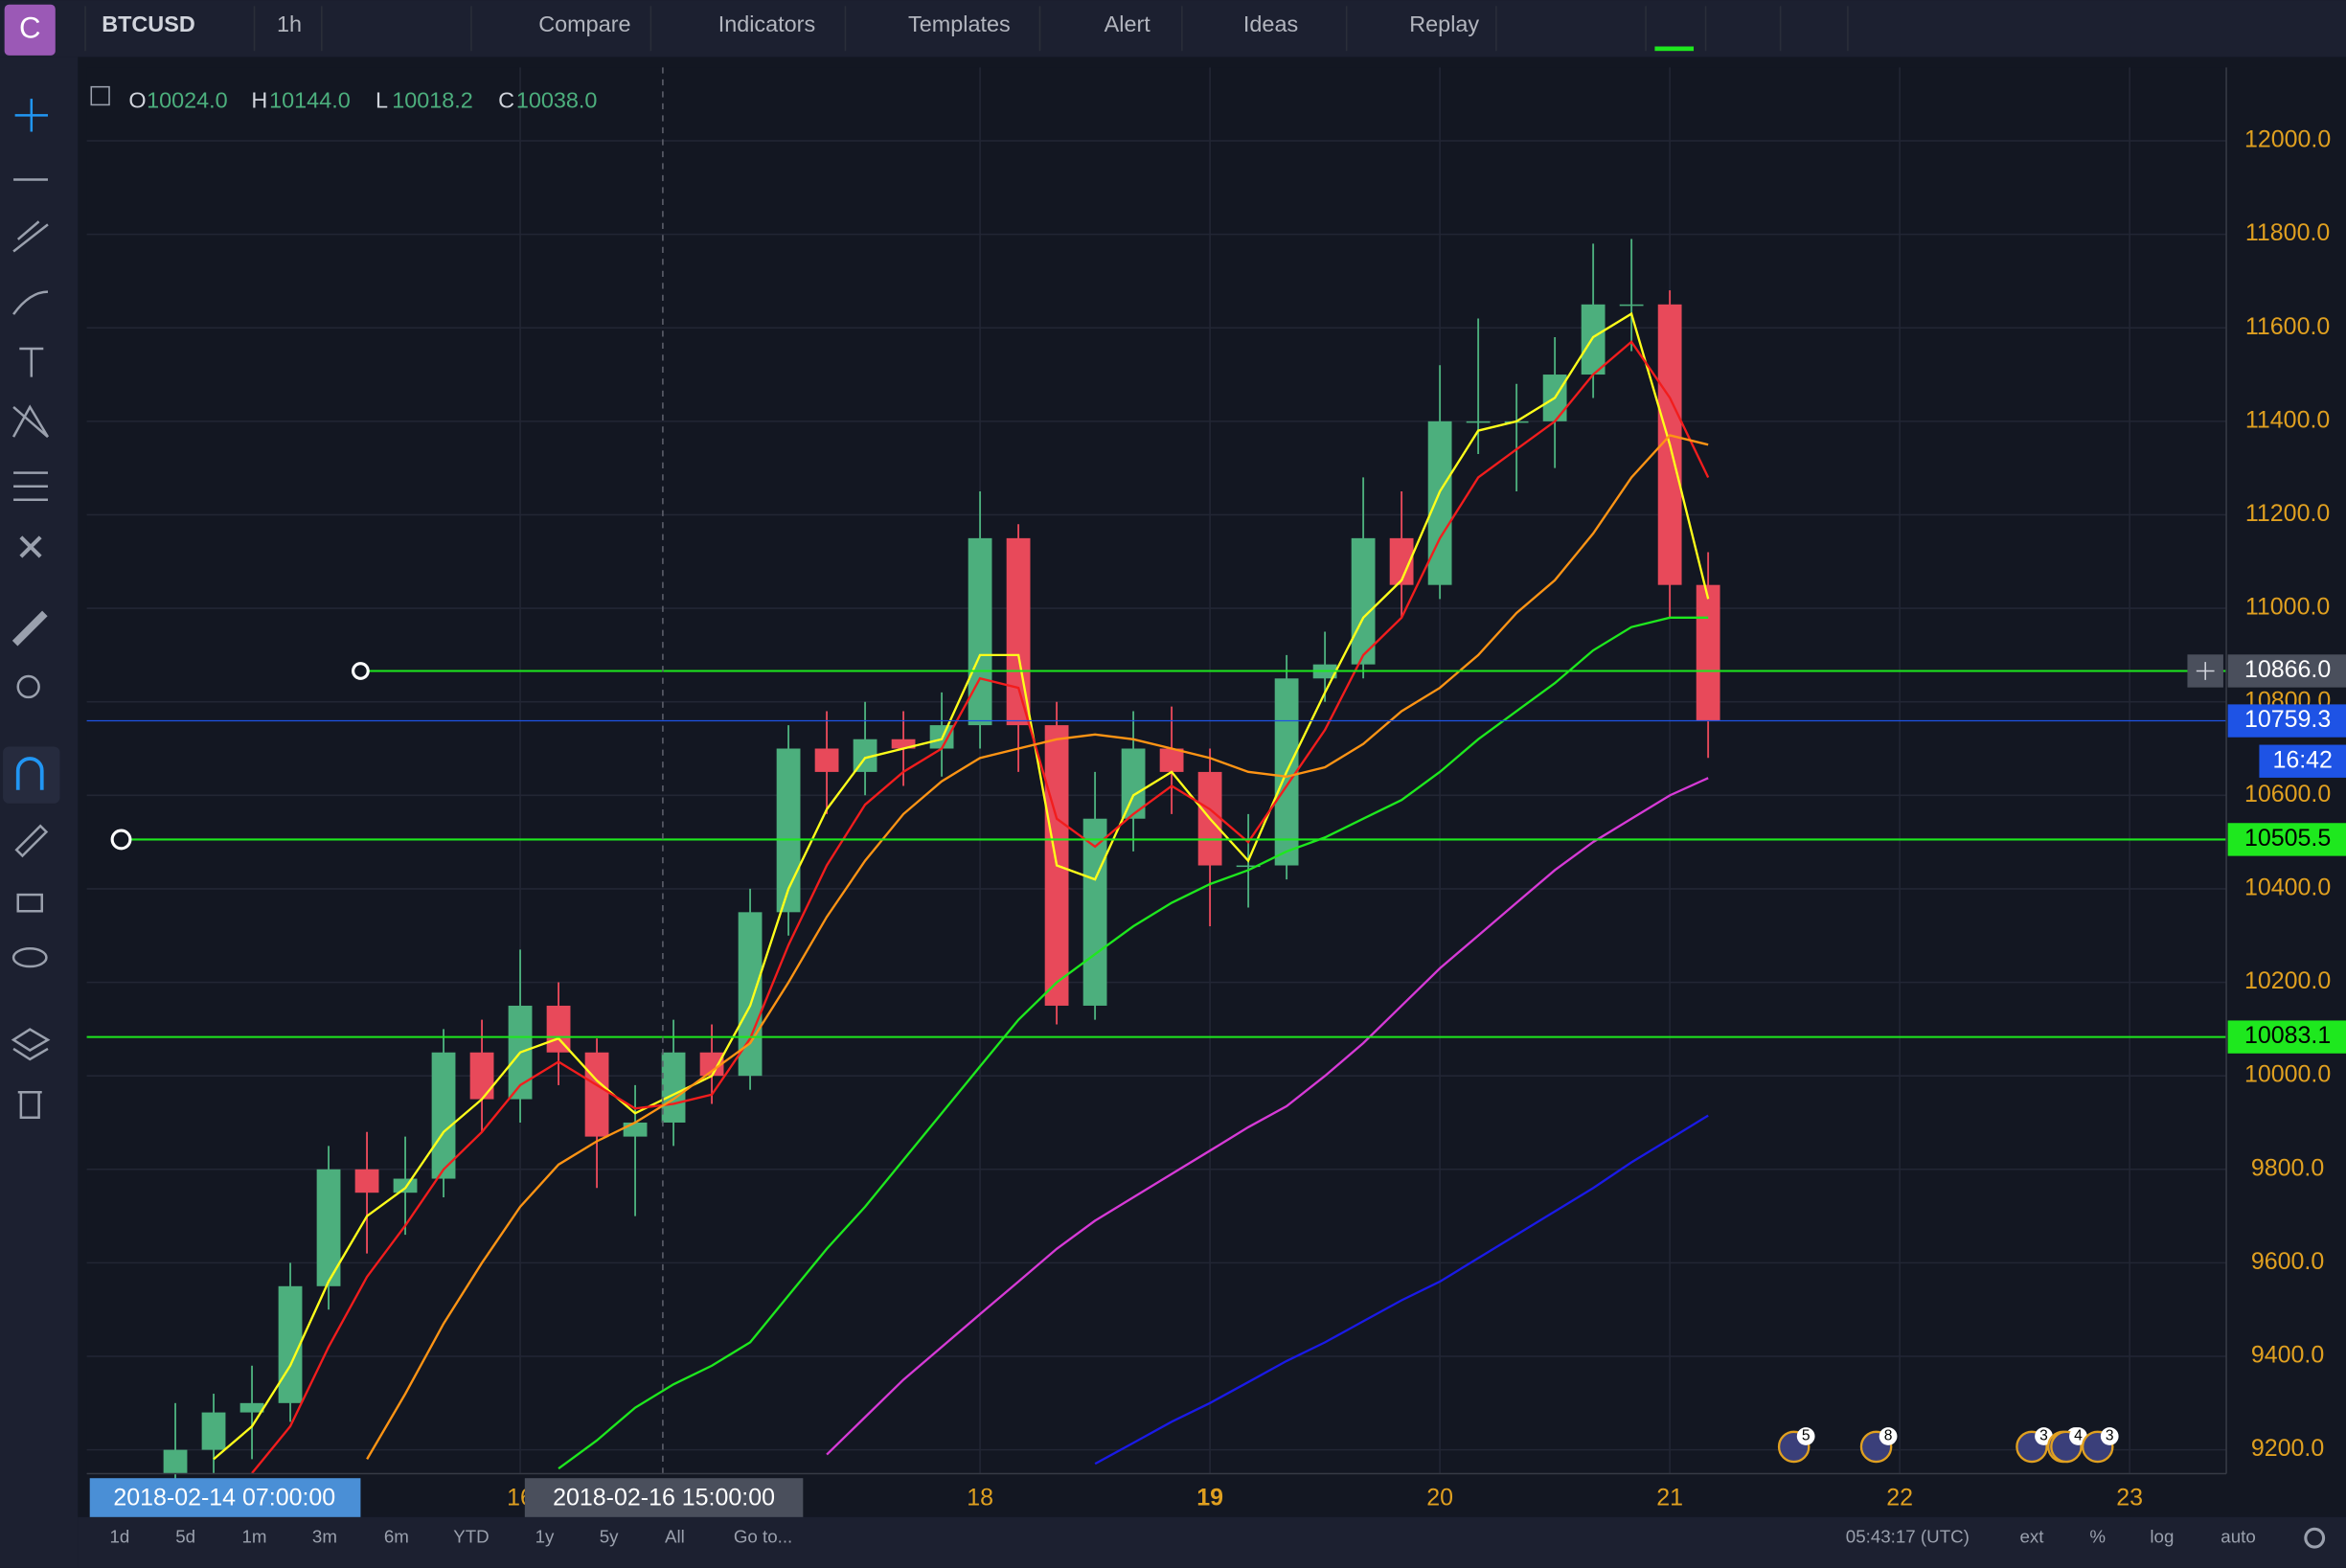 The width and height of the screenshot is (2346, 1568). I want to click on event-count: 5, so click(1806, 1436).